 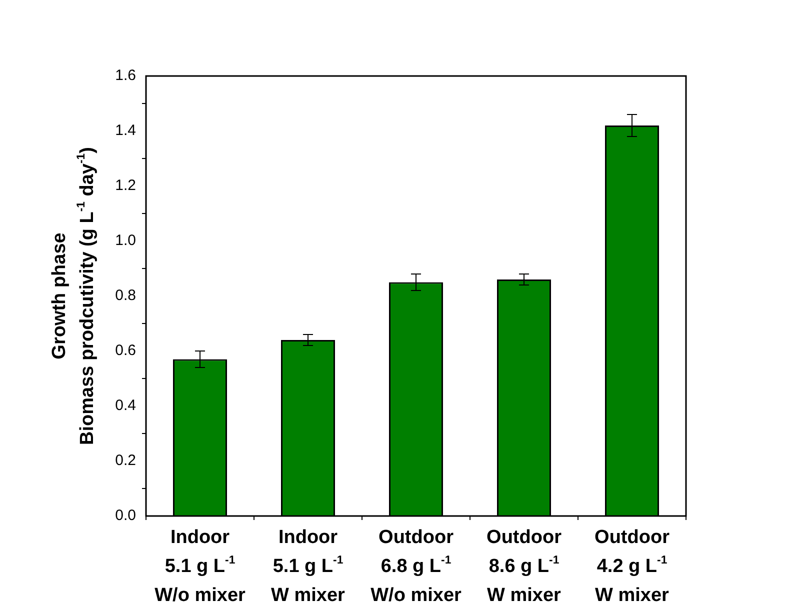 I want to click on y-tick-label: 1.6, so click(x=125, y=75).